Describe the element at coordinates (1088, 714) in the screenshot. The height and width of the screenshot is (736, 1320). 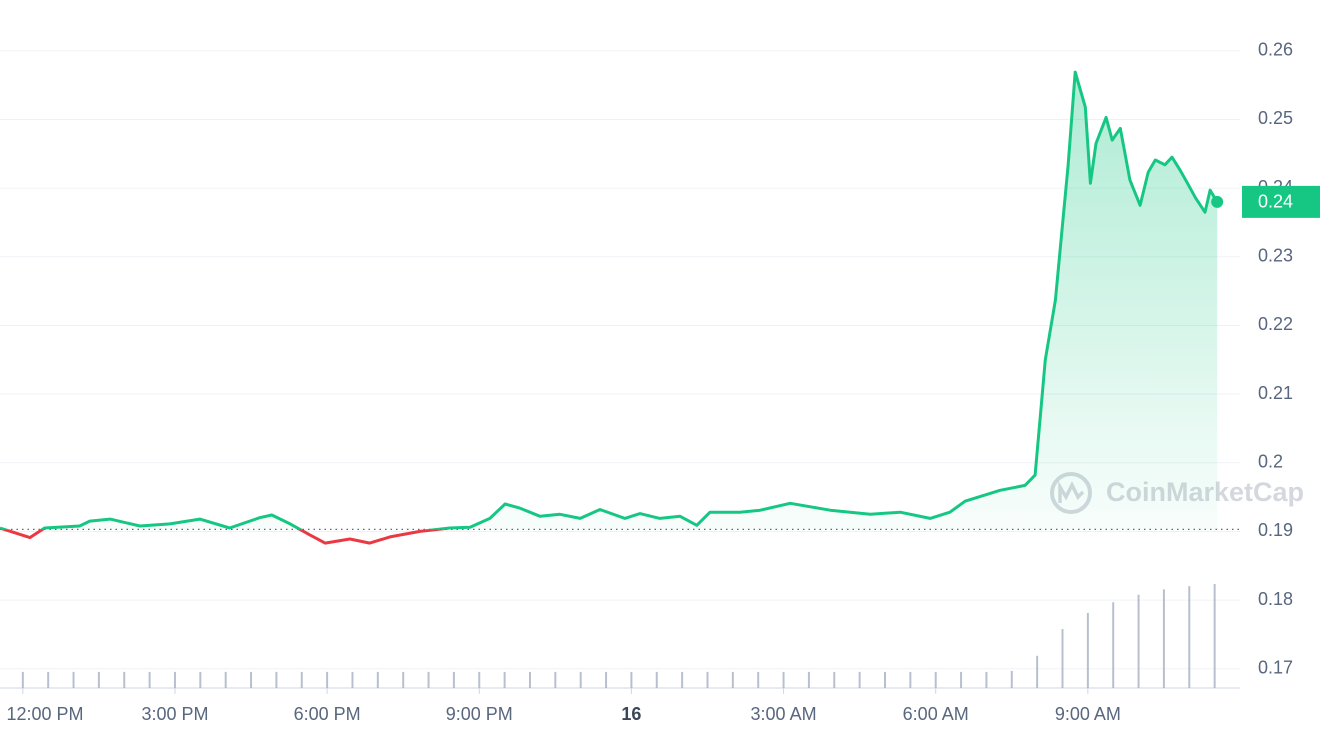
I see `x-tick-label: 9:00 AM` at that location.